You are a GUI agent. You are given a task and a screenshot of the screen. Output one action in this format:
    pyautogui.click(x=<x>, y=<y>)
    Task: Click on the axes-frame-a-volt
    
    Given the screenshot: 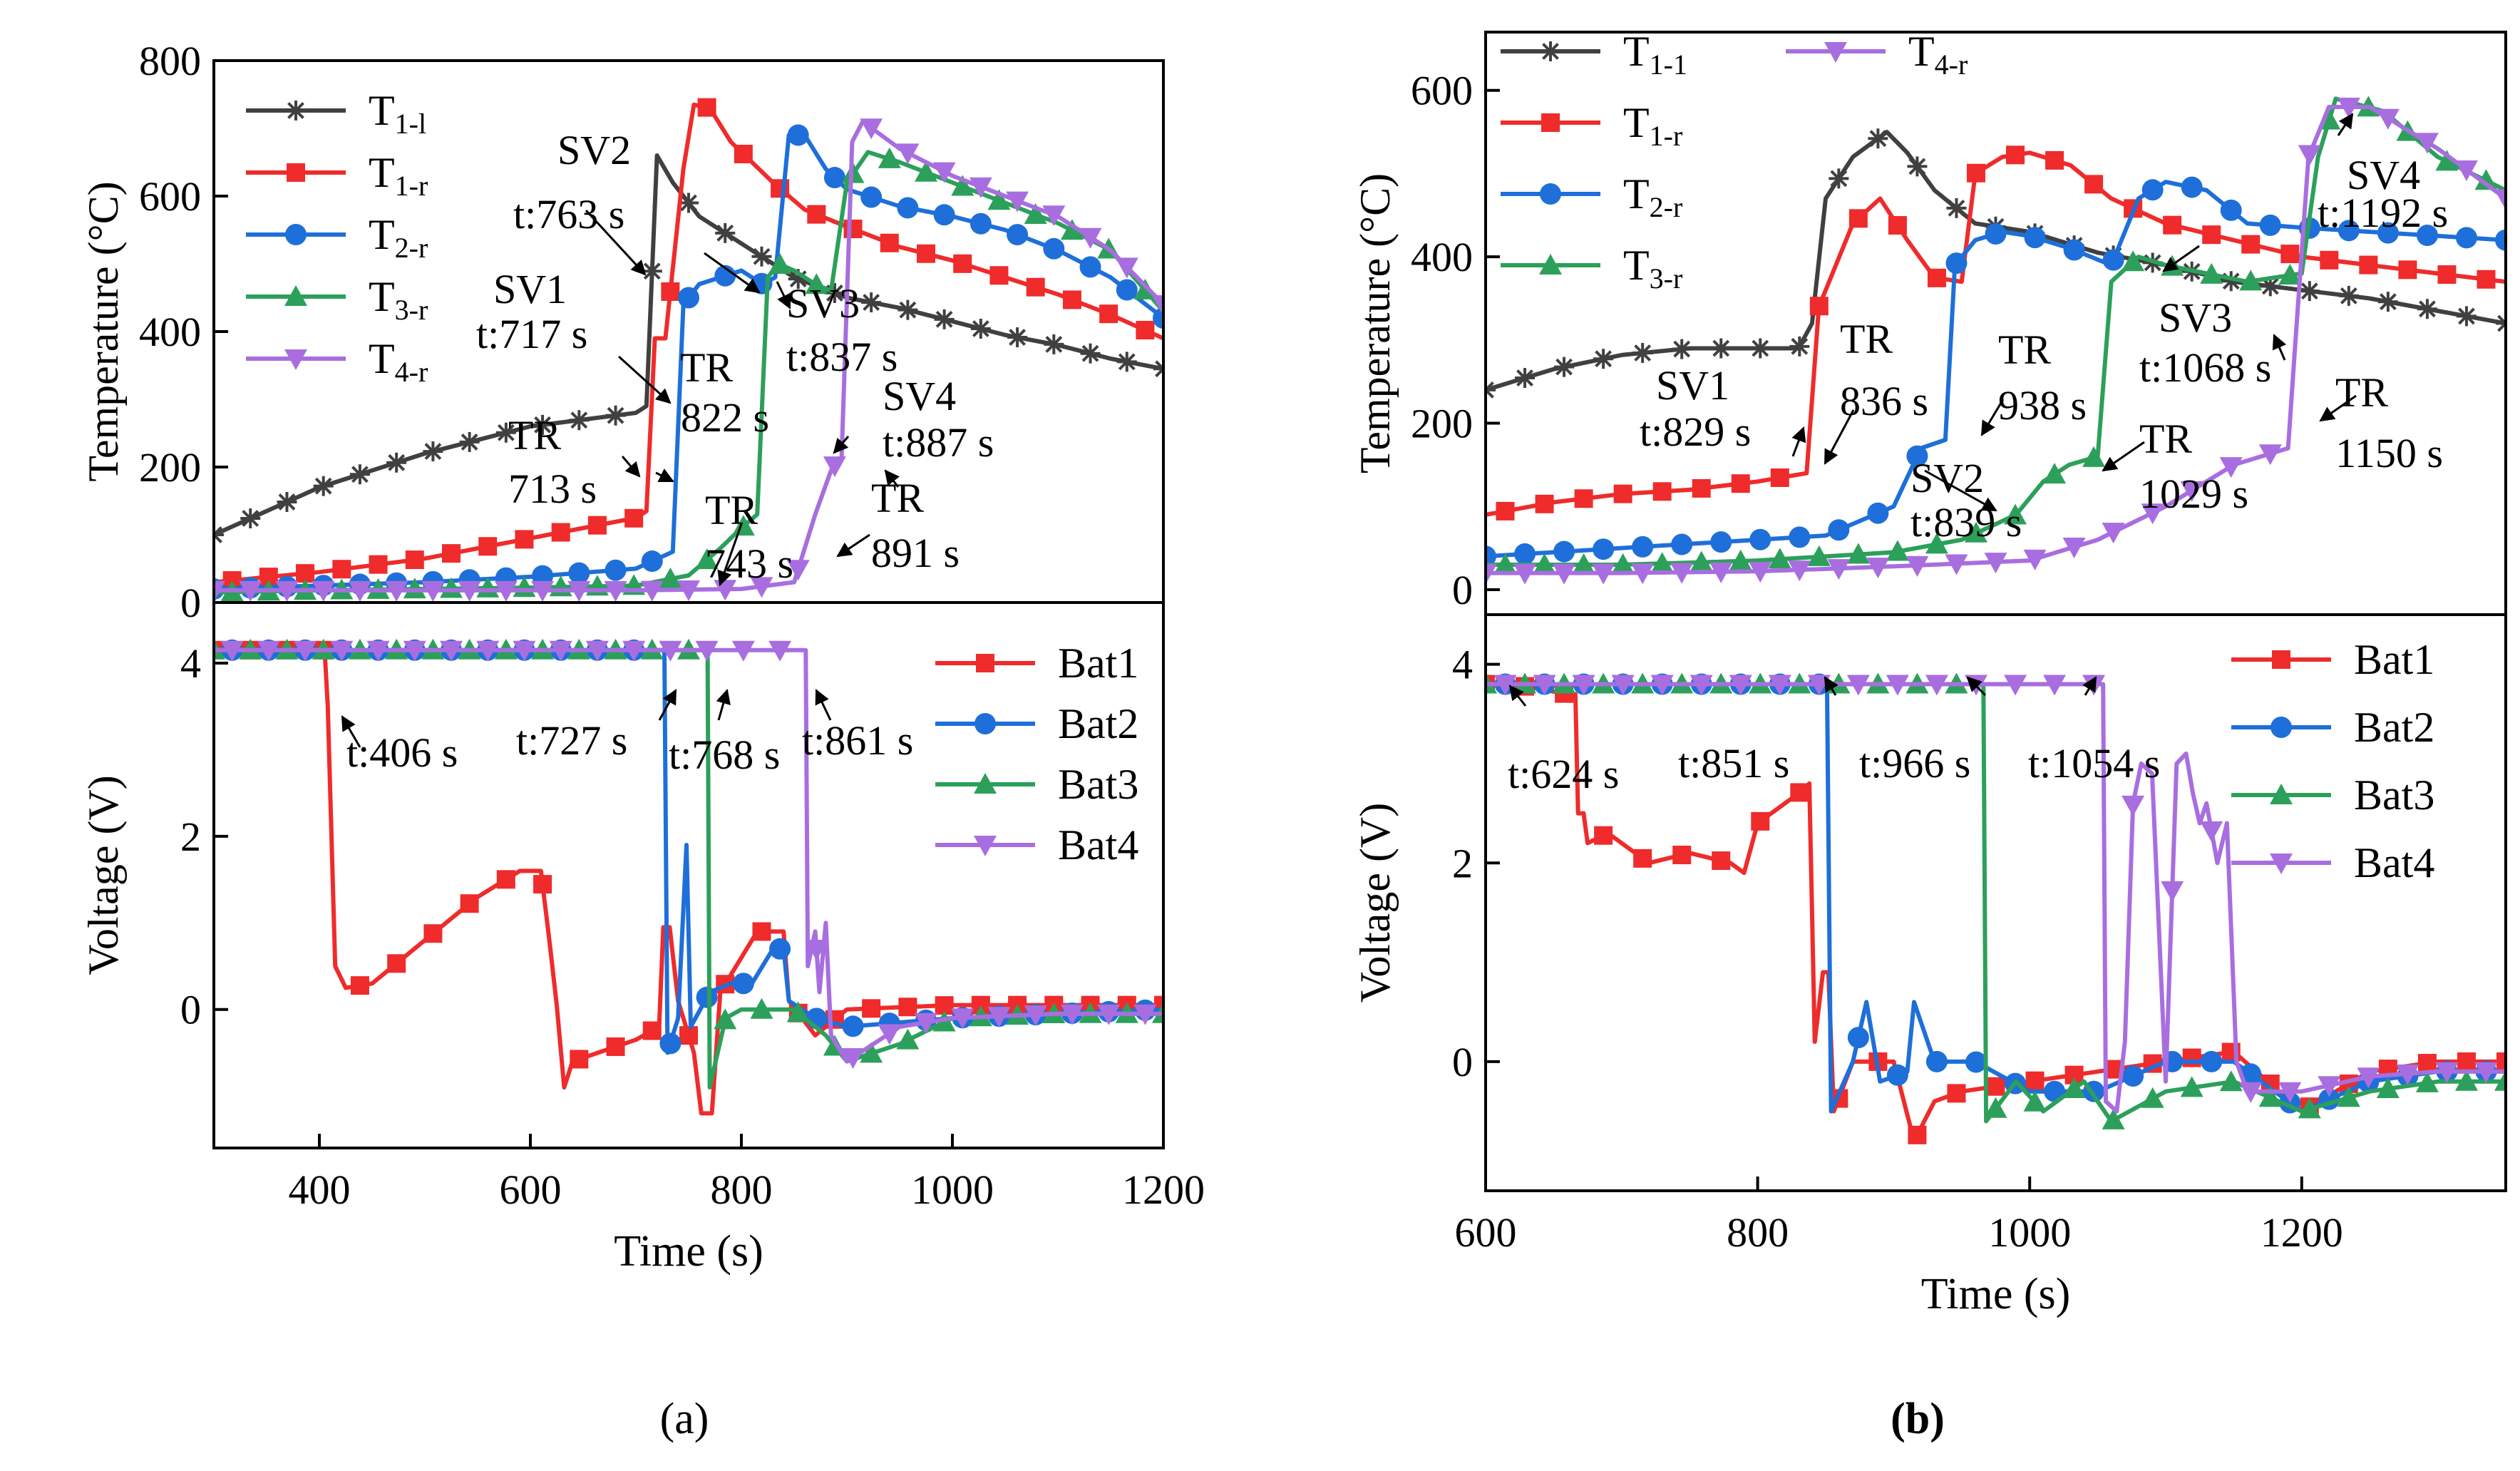 What is the action you would take?
    pyautogui.click(x=688, y=875)
    